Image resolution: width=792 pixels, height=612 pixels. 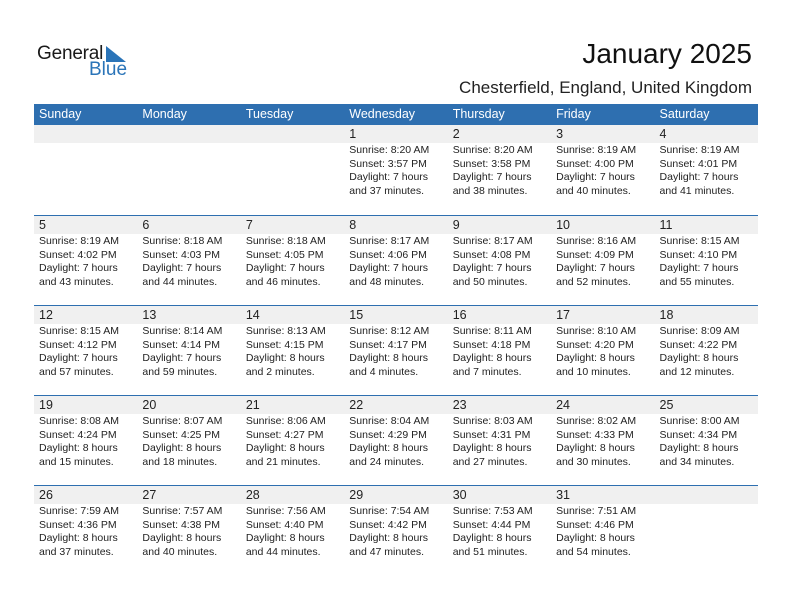 What do you see at coordinates (499, 315) in the screenshot?
I see `day-number: 16` at bounding box center [499, 315].